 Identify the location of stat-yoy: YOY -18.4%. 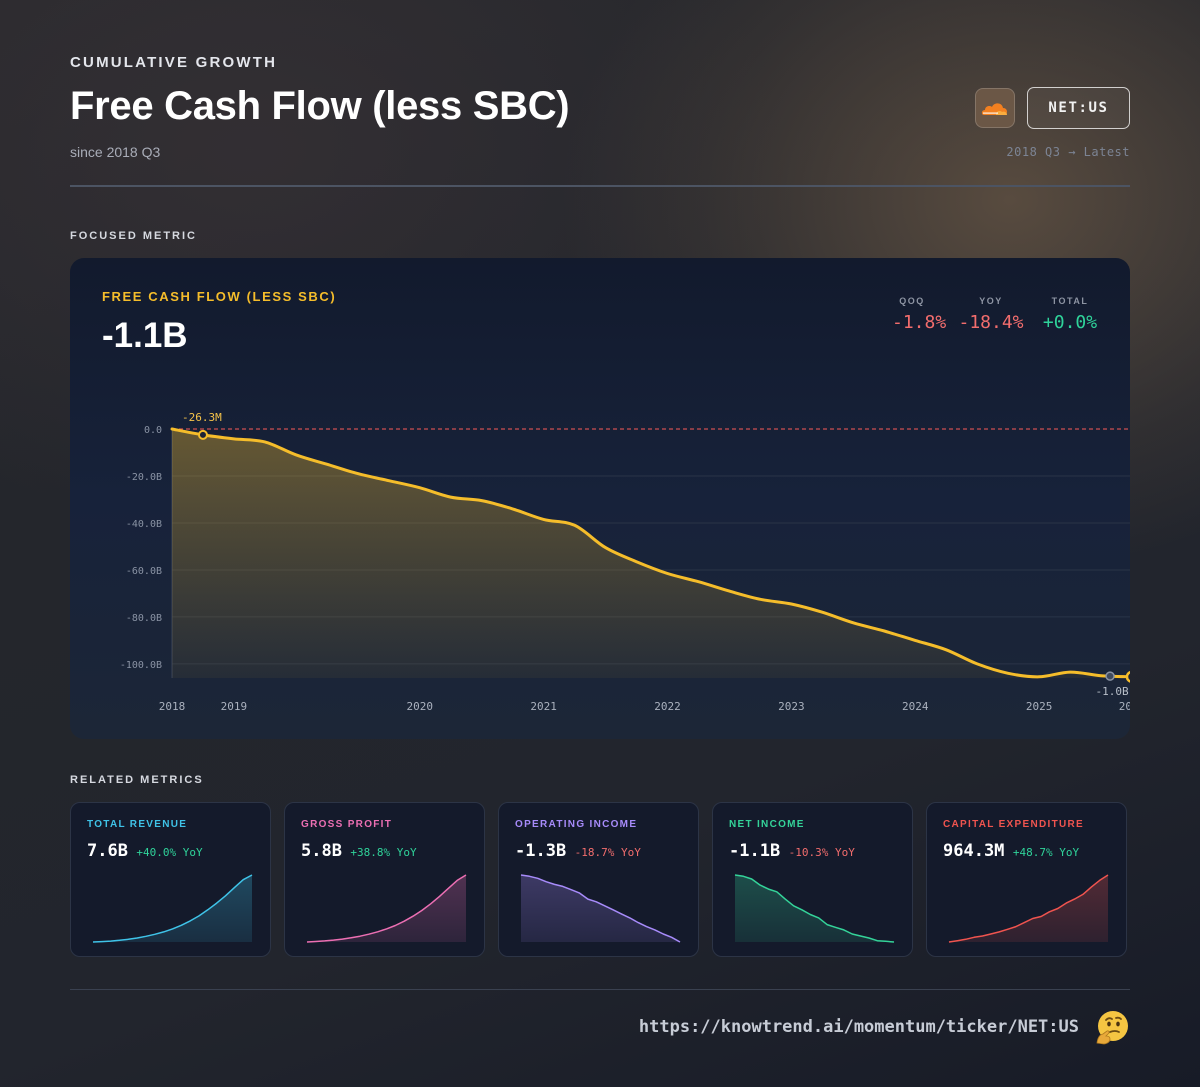
(991, 314).